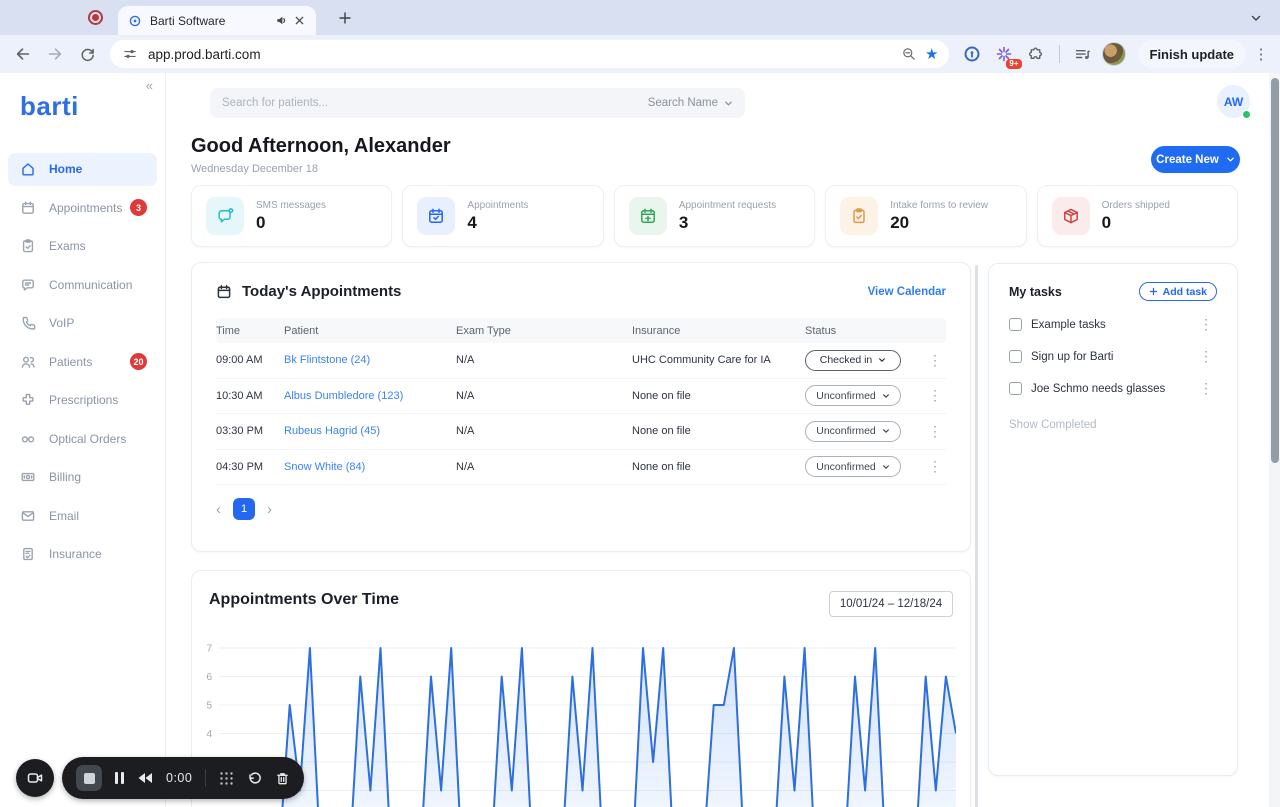 Image resolution: width=1280 pixels, height=807 pixels. I want to click on sidebar-collapse-icon: «, so click(149, 85).